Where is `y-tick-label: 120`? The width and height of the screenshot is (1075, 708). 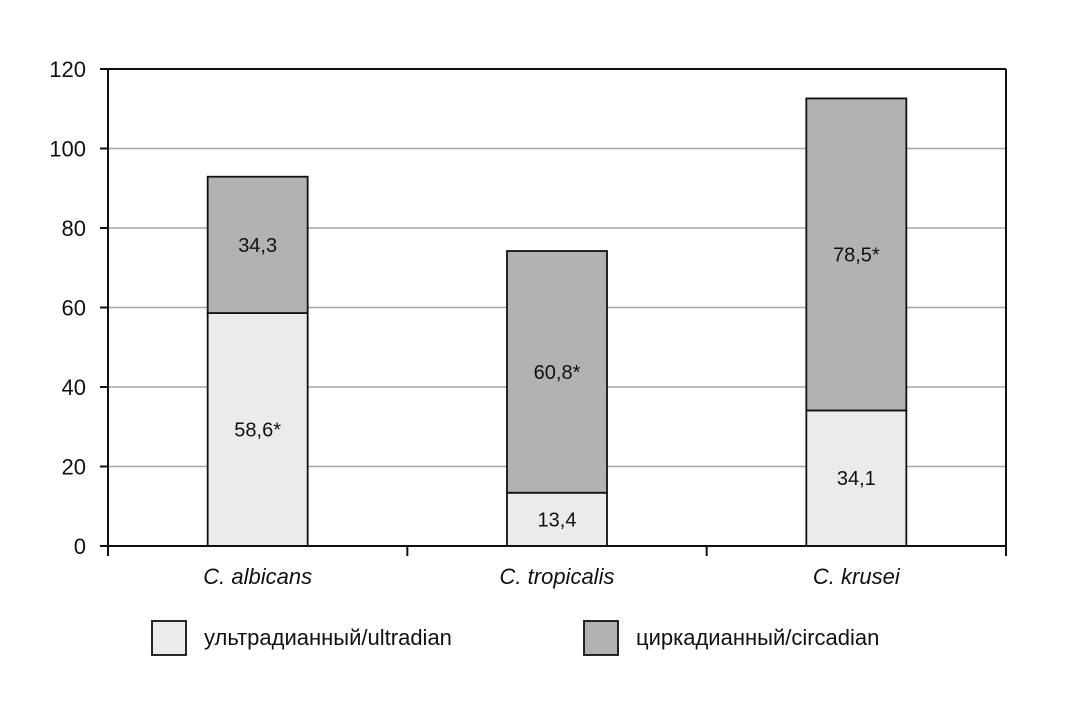 y-tick-label: 120 is located at coordinates (67, 69).